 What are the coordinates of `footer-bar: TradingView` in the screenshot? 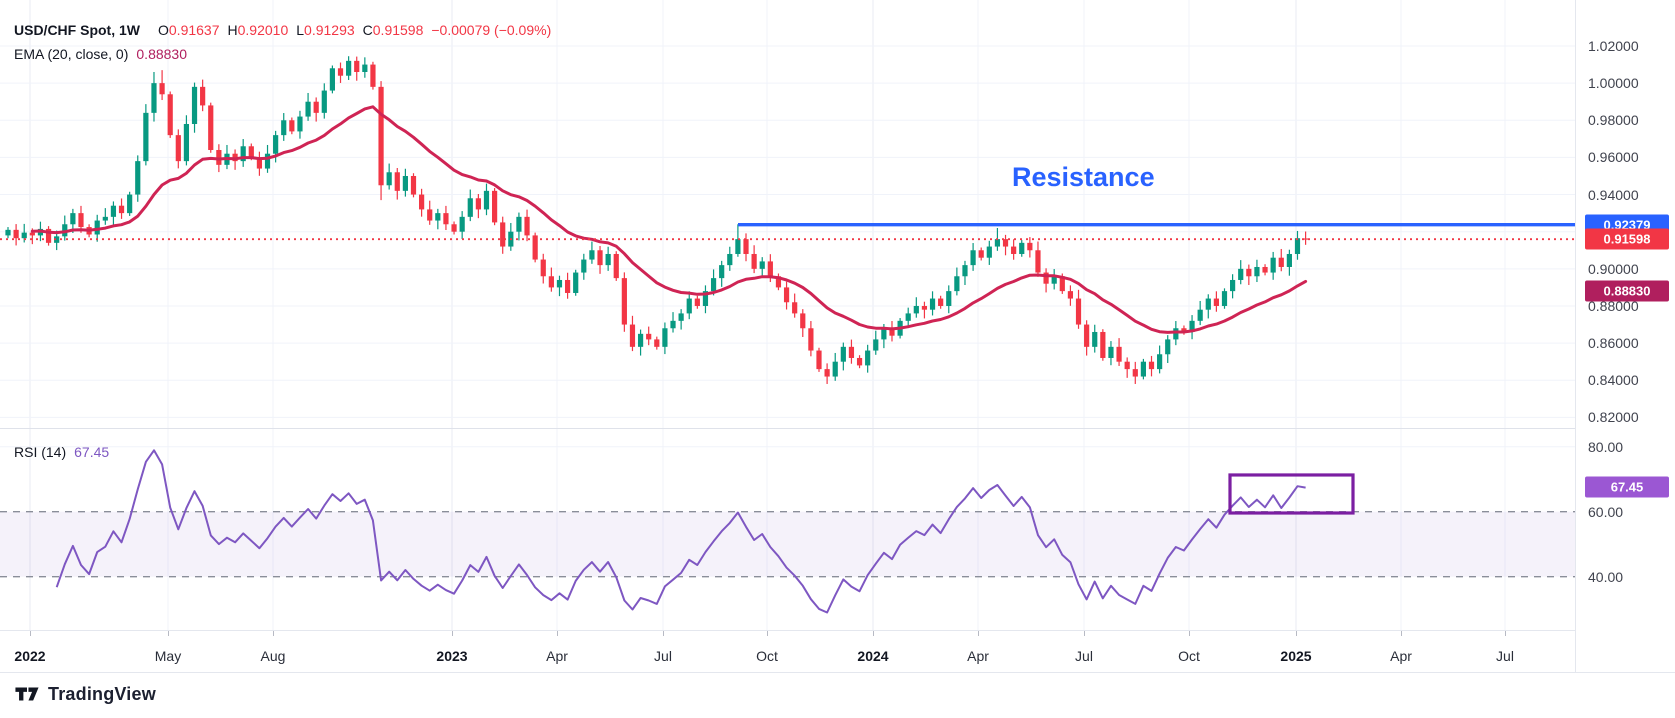 It's located at (837, 695).